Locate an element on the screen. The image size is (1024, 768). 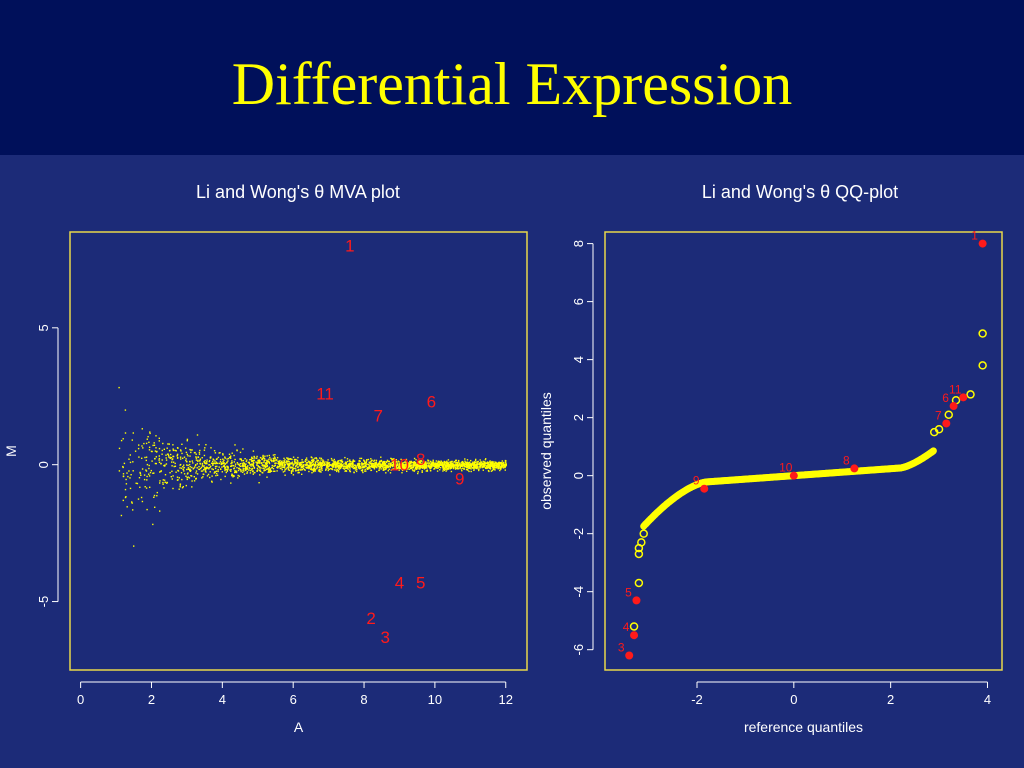
x-axis-label: A is located at coordinates (299, 727).